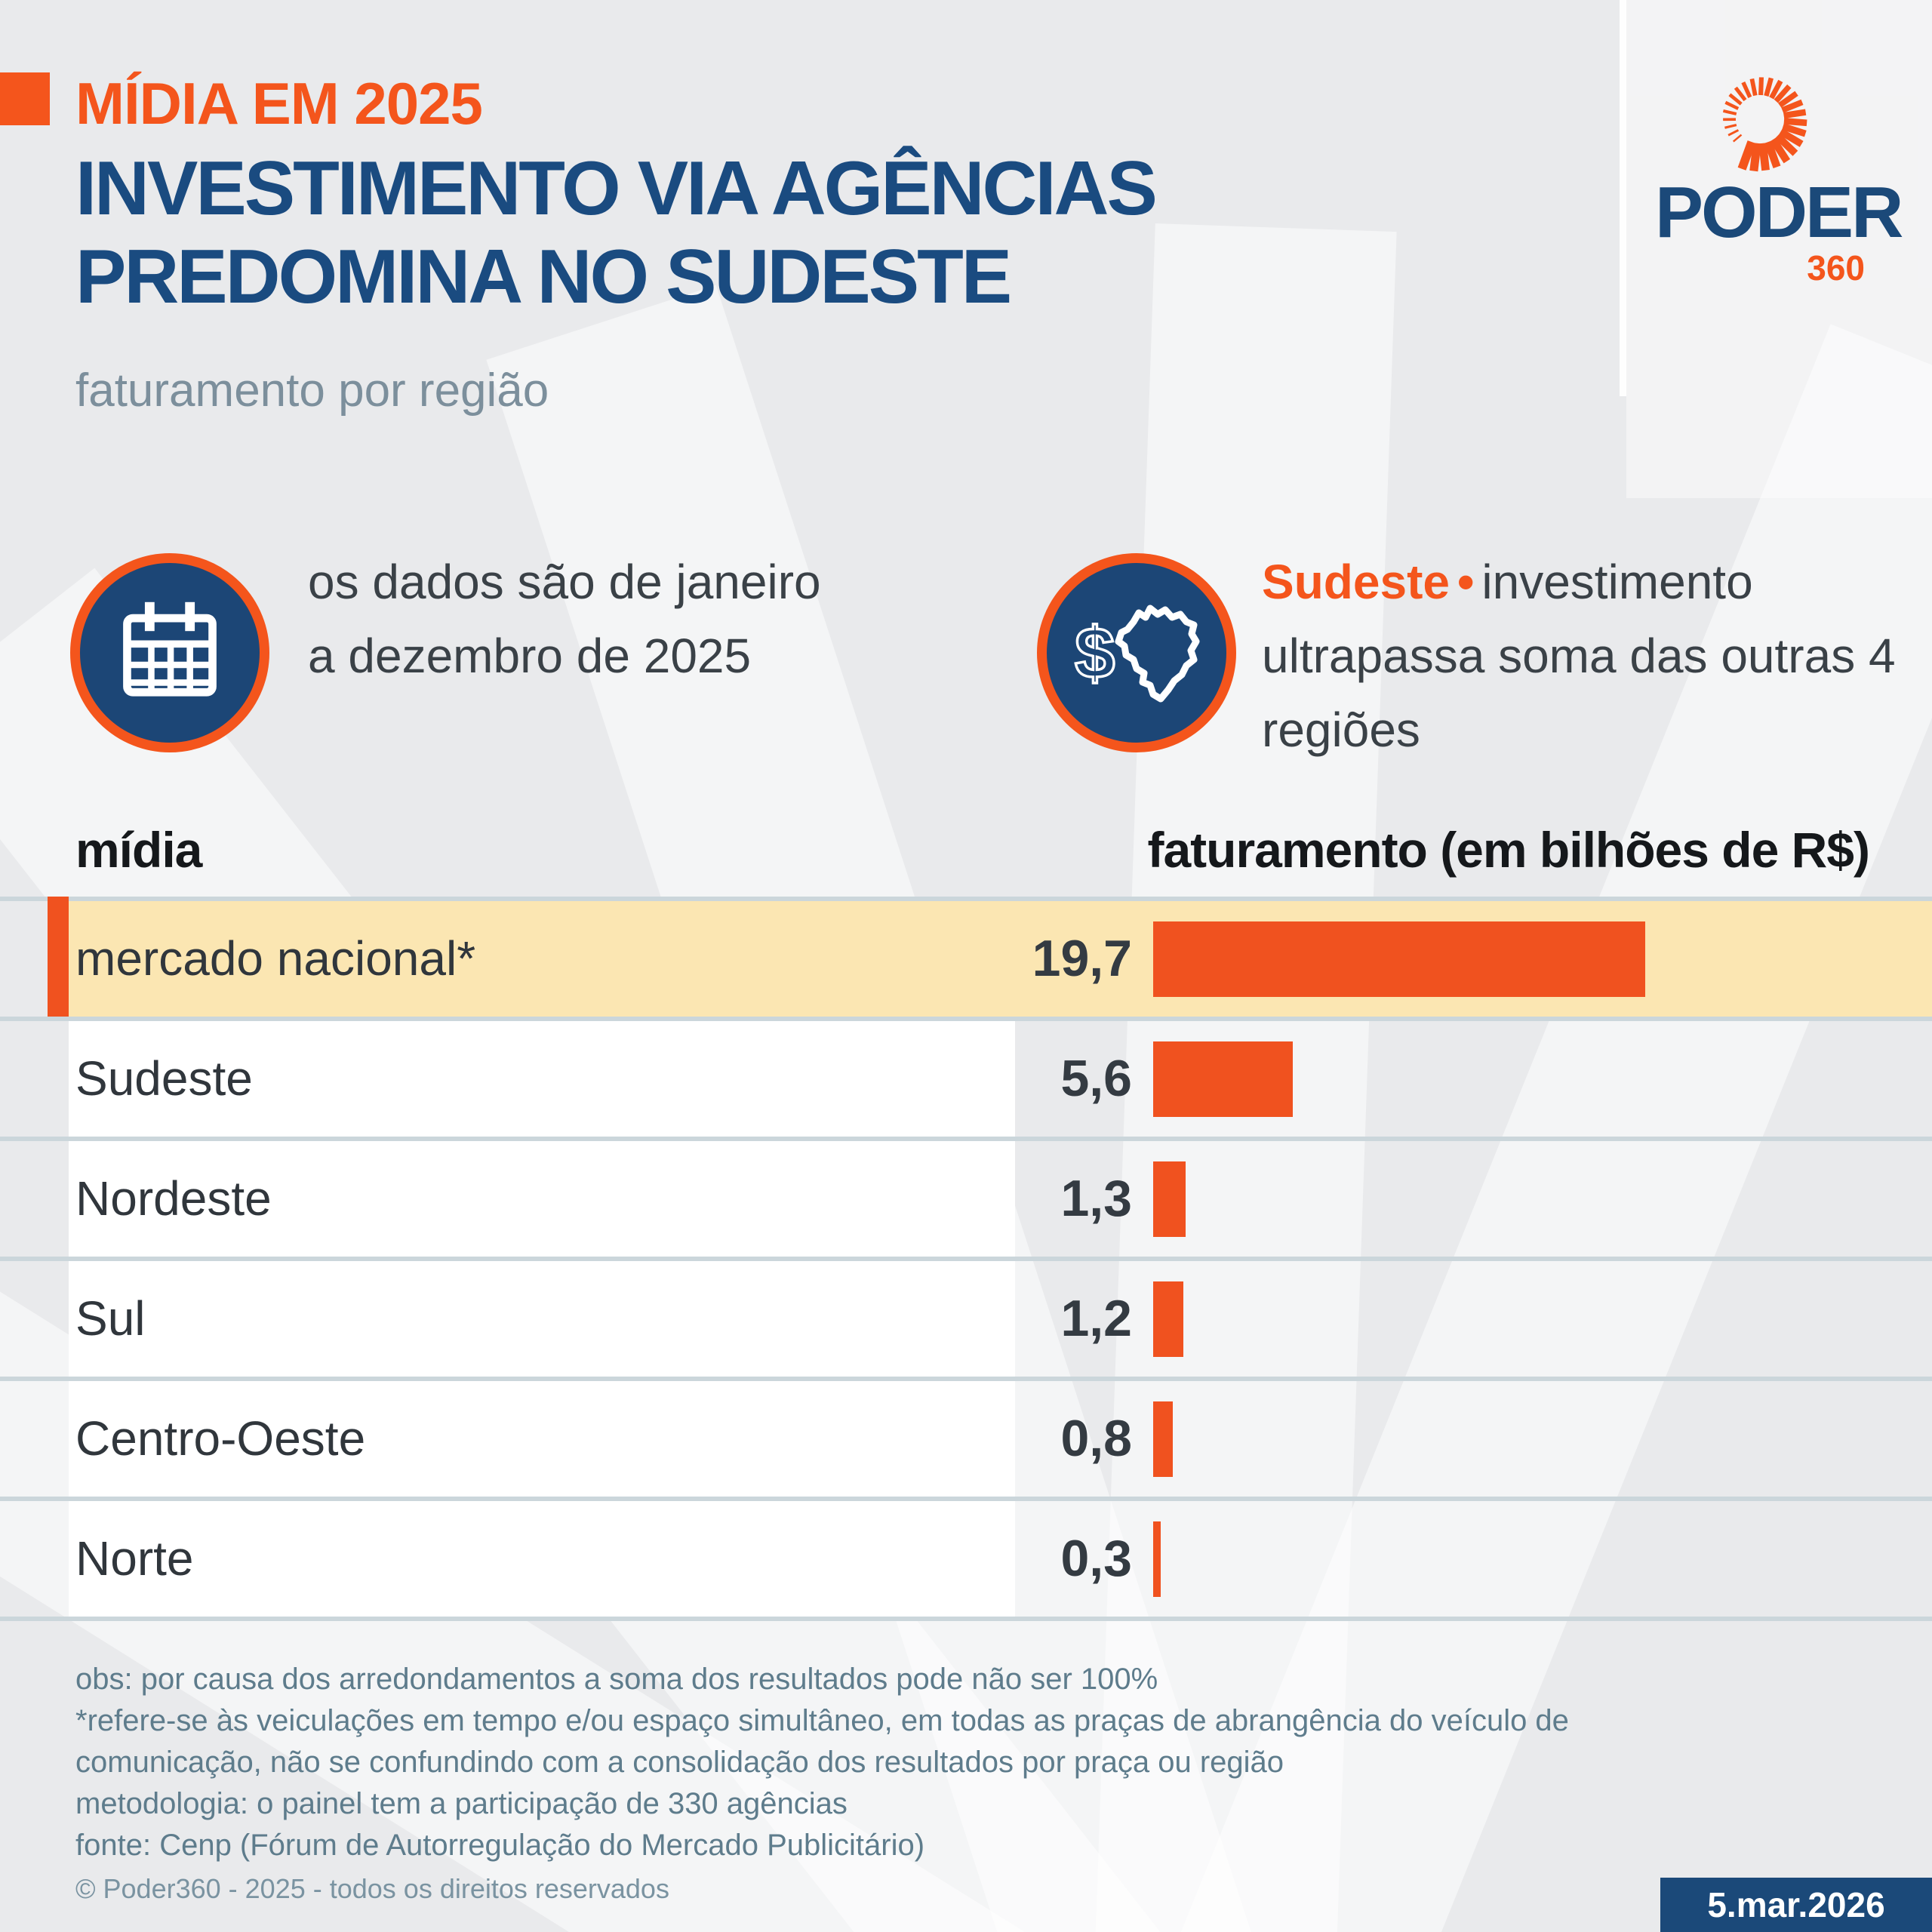 This screenshot has width=1932, height=1932. I want to click on calendar-icon, so click(170, 649).